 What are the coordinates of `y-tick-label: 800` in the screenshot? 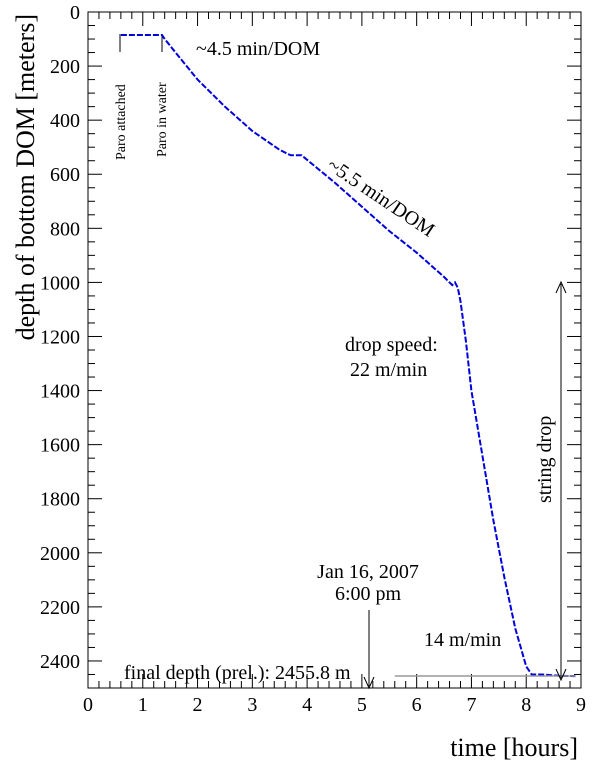 It's located at (65, 229).